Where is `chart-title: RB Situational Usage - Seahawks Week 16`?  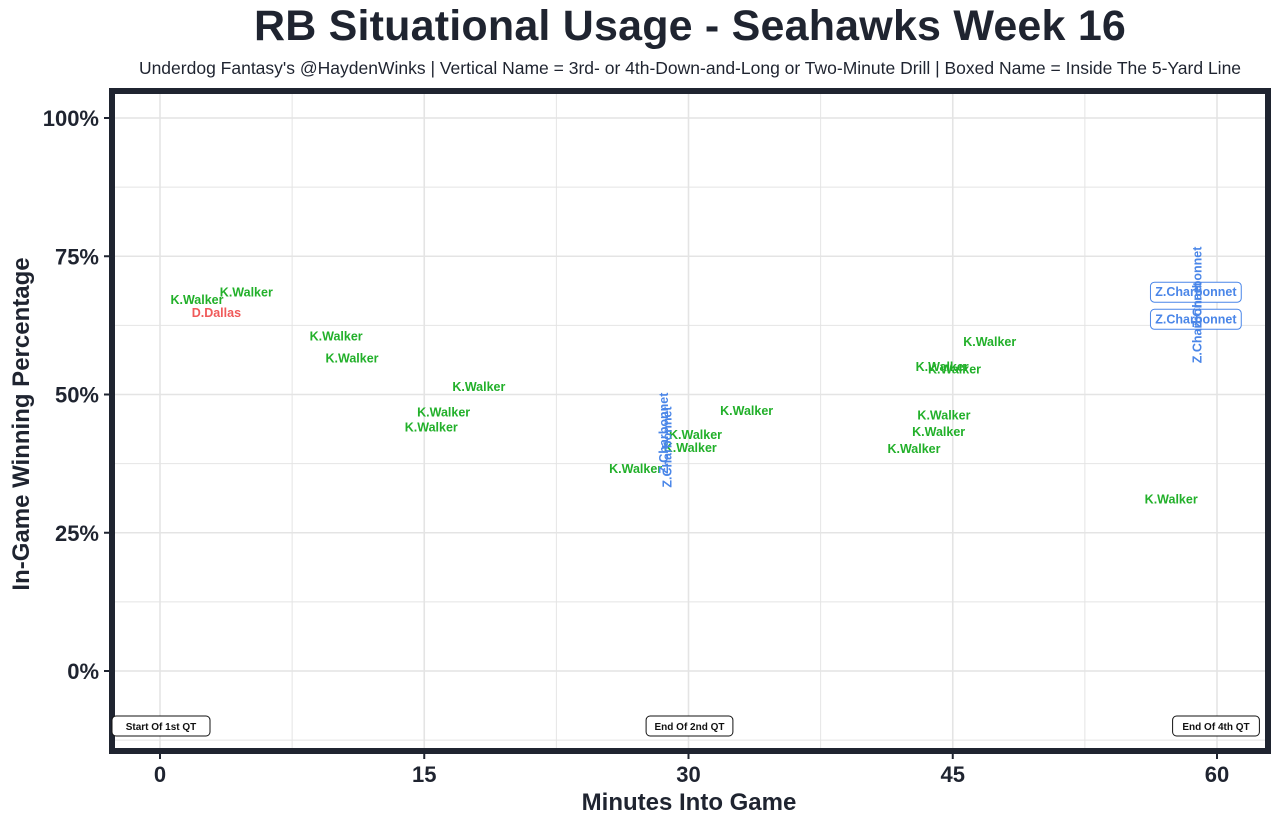 chart-title: RB Situational Usage - Seahawks Week 16 is located at coordinates (690, 26).